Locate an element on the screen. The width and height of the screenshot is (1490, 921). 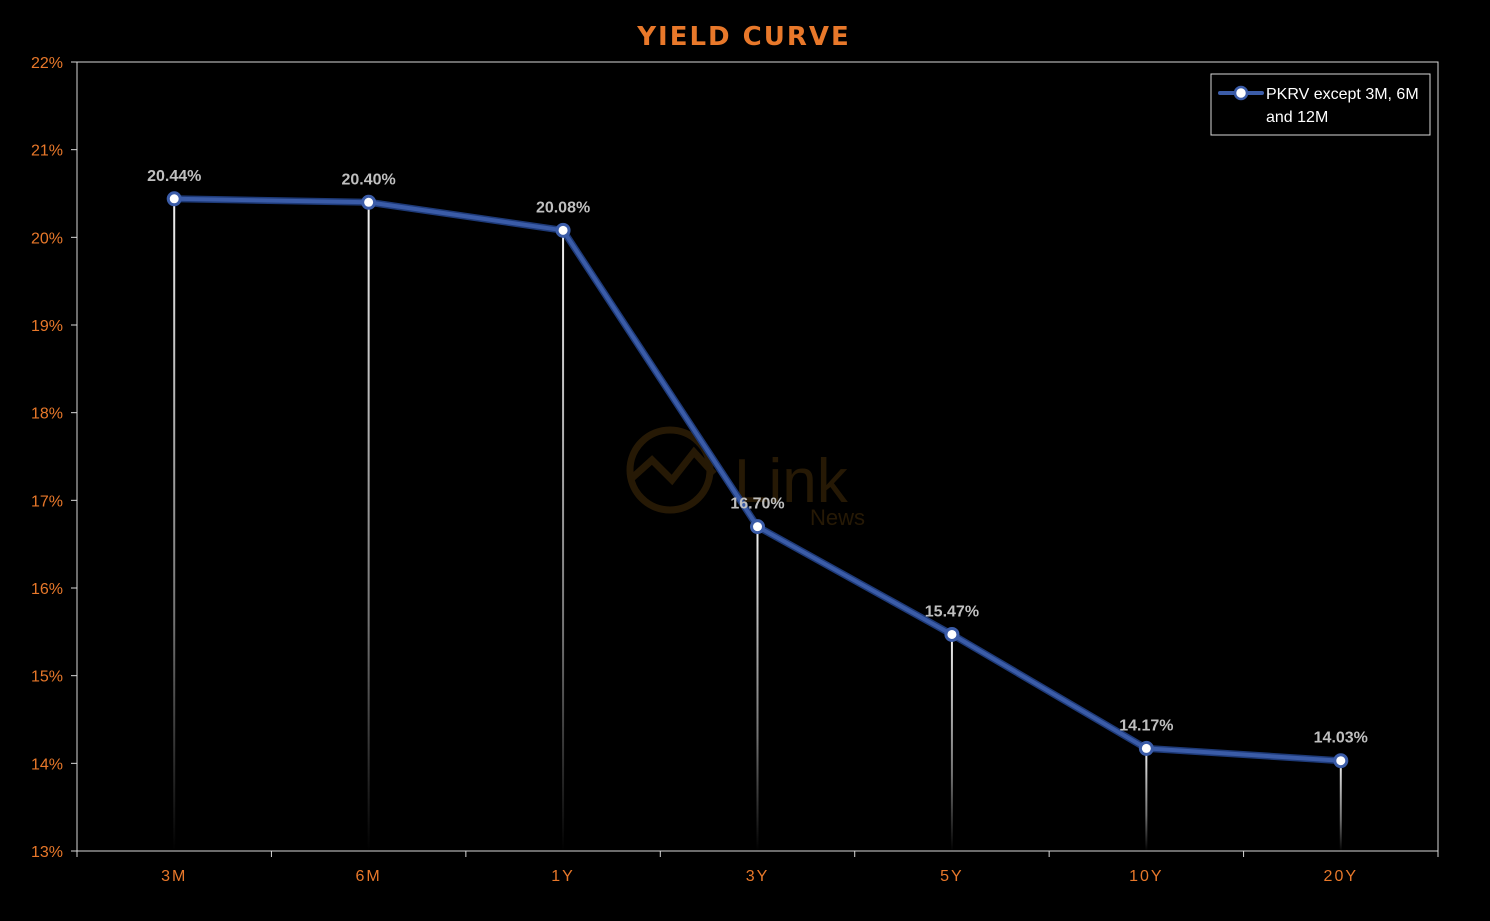
watermark-logo-zigzag is located at coordinates (673, 466).